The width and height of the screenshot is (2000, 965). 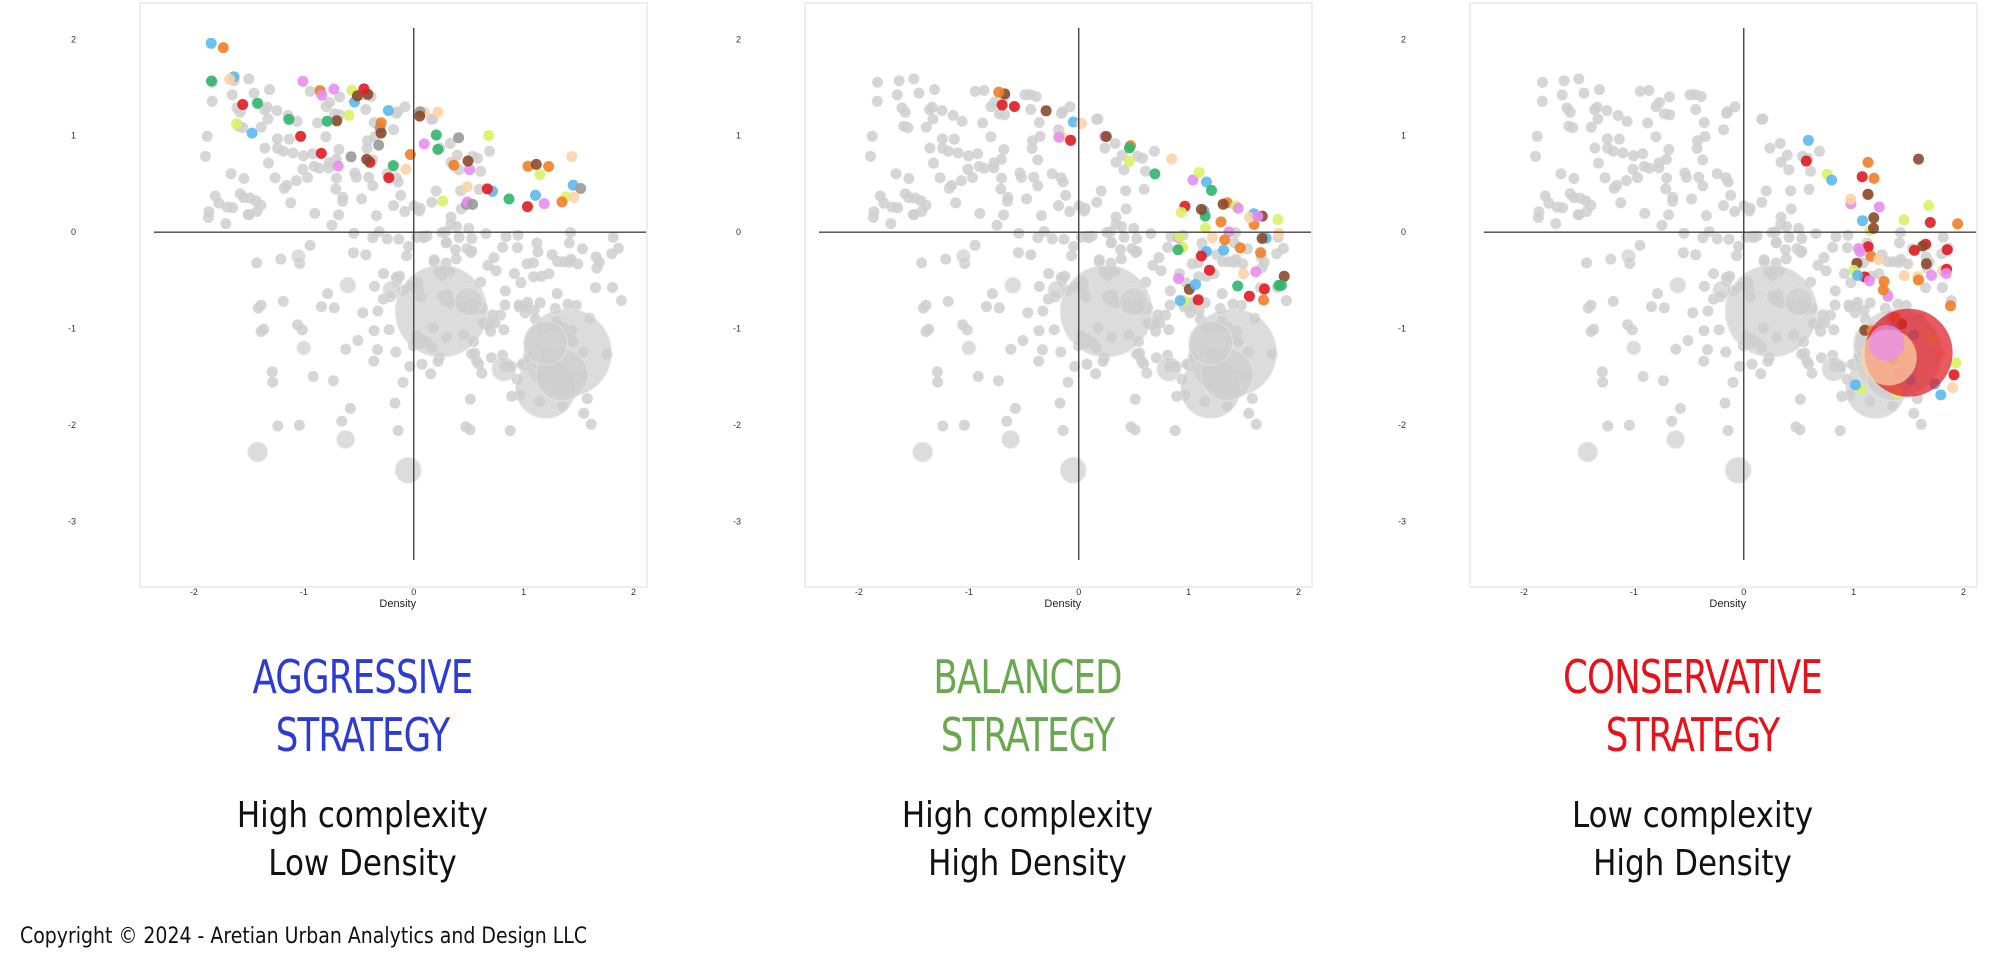 I want to click on y-tick-label: -1, so click(x=72, y=329).